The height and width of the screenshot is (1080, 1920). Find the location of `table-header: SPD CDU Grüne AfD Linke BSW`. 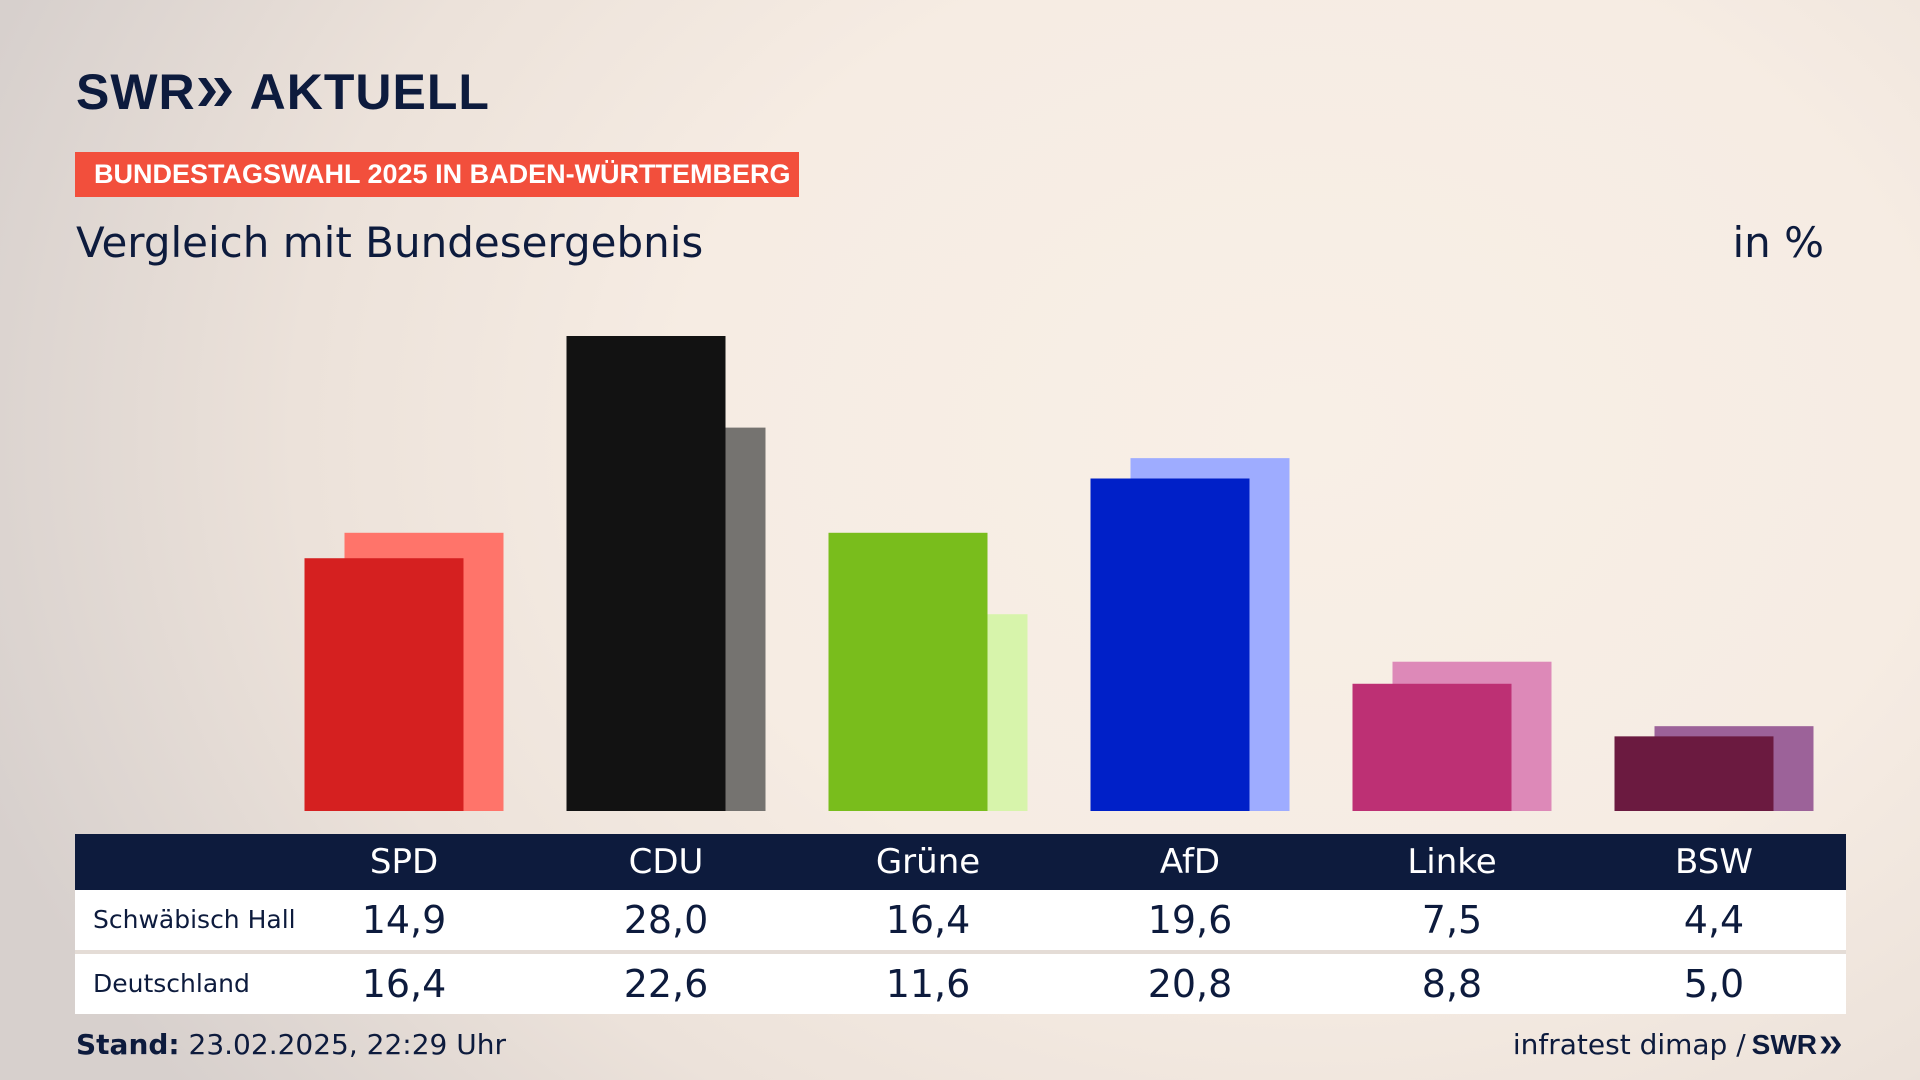

table-header: SPD CDU Grüne AfD Linke BSW is located at coordinates (960, 862).